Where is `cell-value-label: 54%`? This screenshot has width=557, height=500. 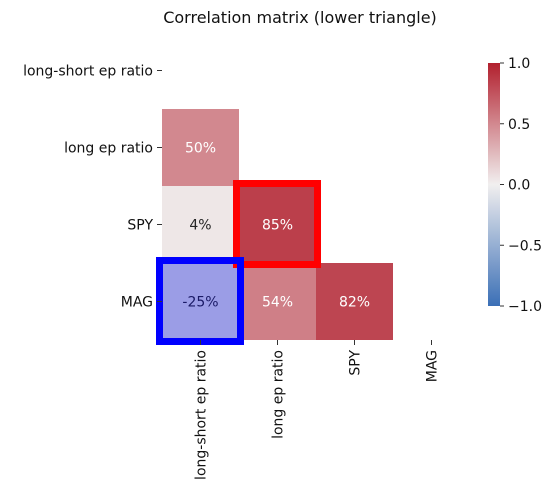 cell-value-label: 54% is located at coordinates (277, 303).